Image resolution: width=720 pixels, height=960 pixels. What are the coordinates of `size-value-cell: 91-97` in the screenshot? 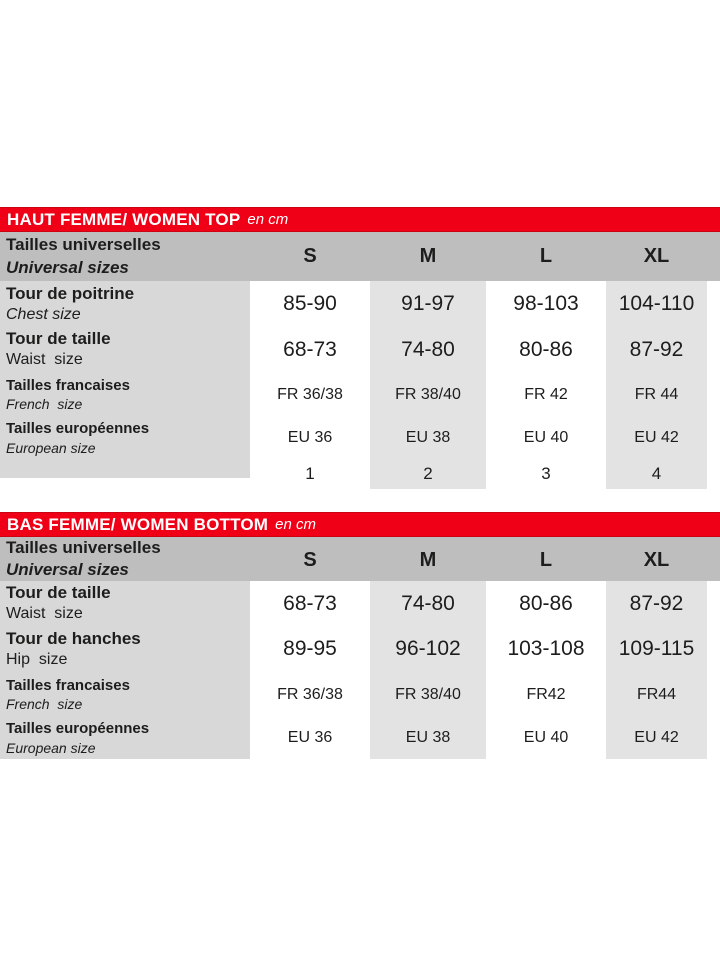 It's located at (428, 304).